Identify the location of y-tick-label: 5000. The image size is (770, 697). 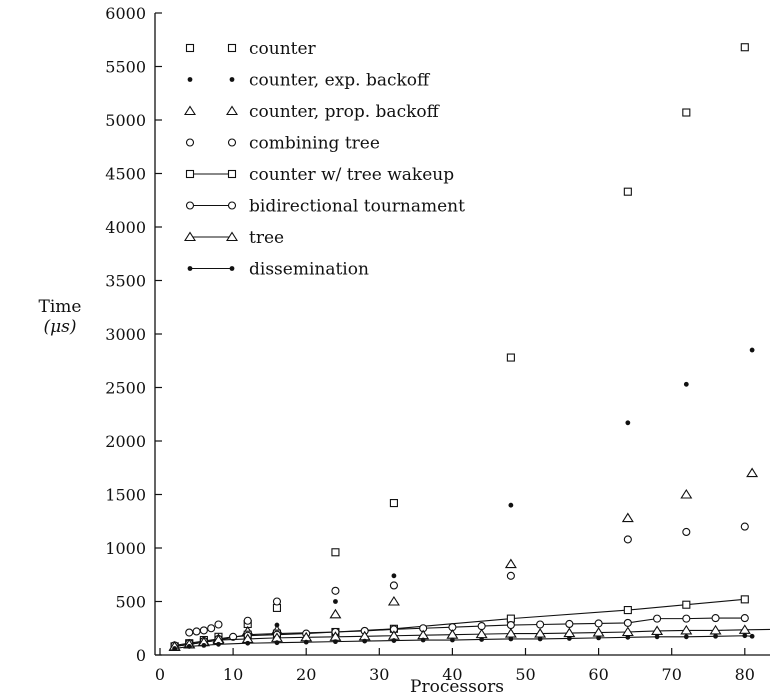
(125, 120).